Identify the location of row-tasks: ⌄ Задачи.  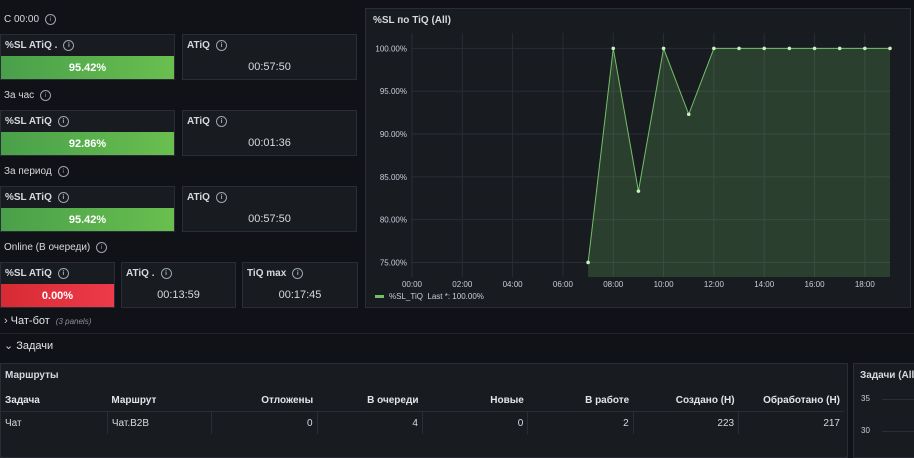
(28, 345).